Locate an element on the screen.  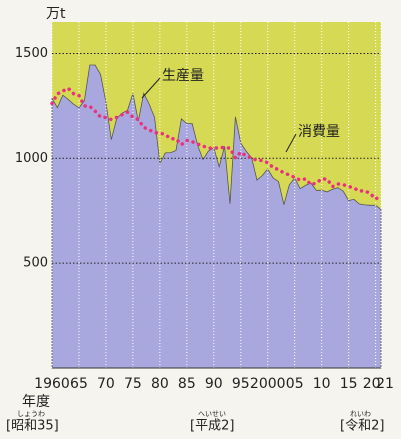
y-unit: 万t is located at coordinates (56, 14).